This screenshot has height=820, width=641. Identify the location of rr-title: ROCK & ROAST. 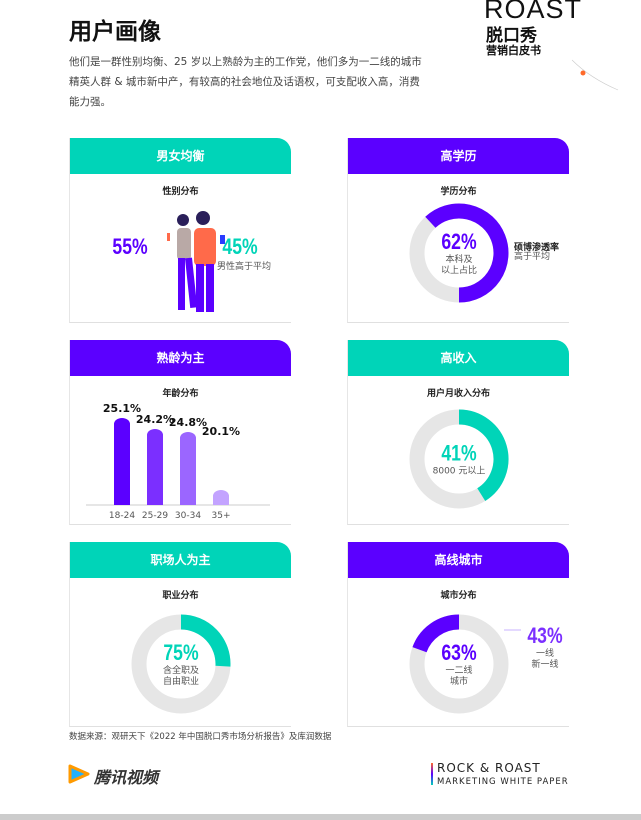
(489, 768).